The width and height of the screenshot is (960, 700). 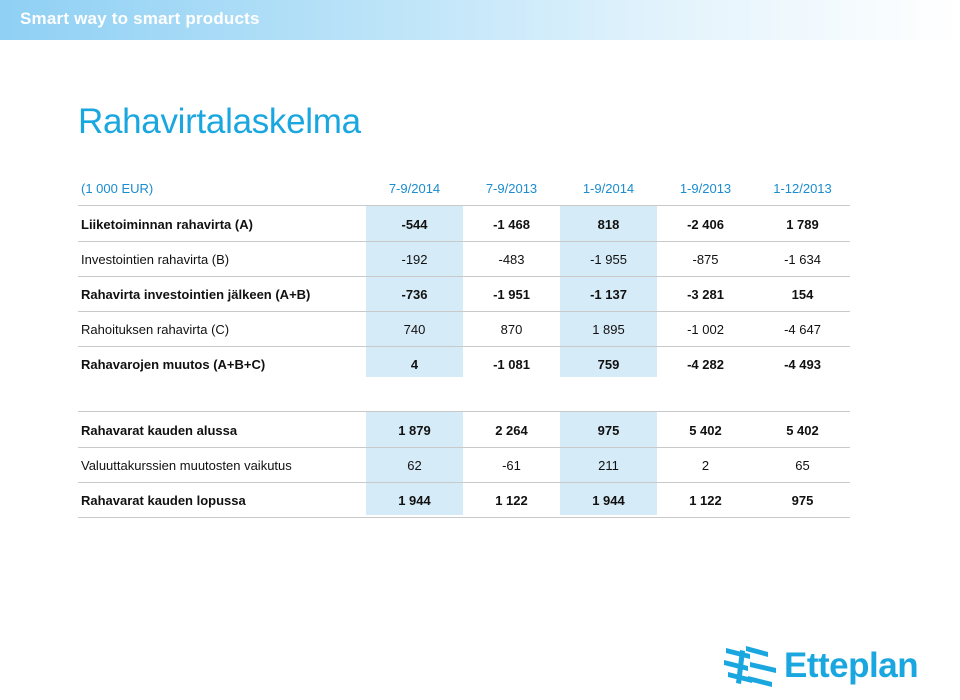 I want to click on page-title: Rahavirtalaskelma, so click(x=219, y=121).